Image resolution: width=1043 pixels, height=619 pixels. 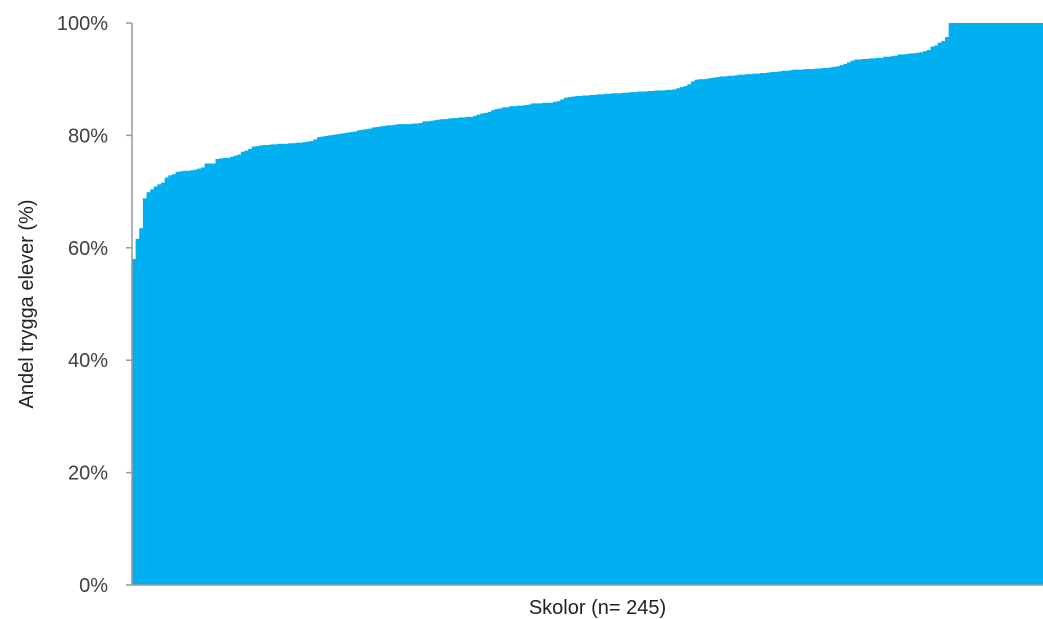 I want to click on y-tick-label: 40%, so click(x=88, y=361).